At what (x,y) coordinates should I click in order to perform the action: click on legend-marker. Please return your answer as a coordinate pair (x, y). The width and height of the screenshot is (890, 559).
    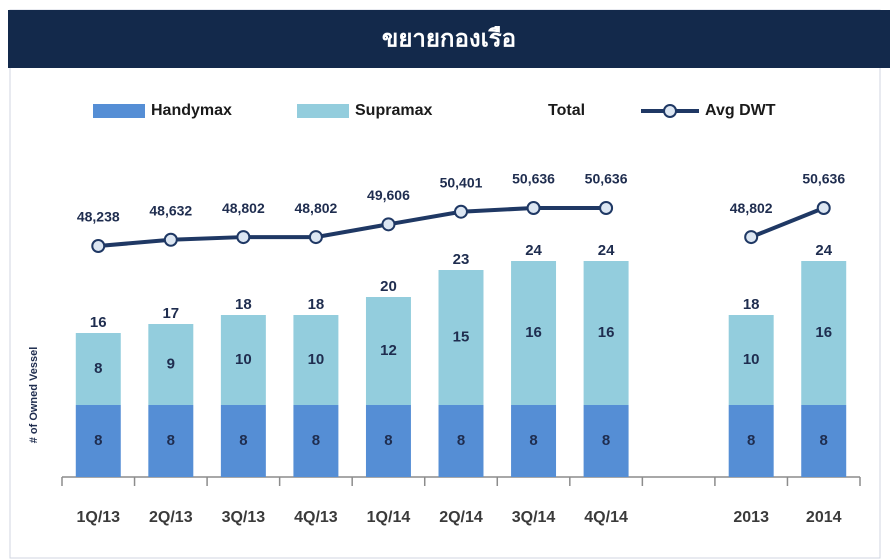
    Looking at the image, I should click on (670, 111).